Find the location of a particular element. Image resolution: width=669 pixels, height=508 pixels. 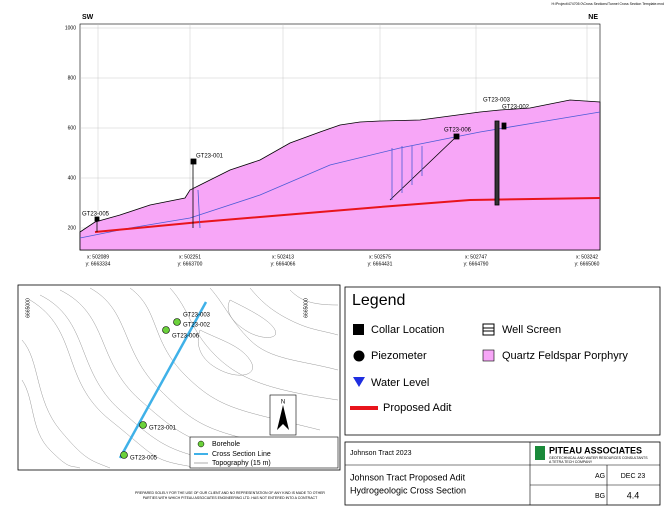

y-tick-label: 600 is located at coordinates (72, 128).